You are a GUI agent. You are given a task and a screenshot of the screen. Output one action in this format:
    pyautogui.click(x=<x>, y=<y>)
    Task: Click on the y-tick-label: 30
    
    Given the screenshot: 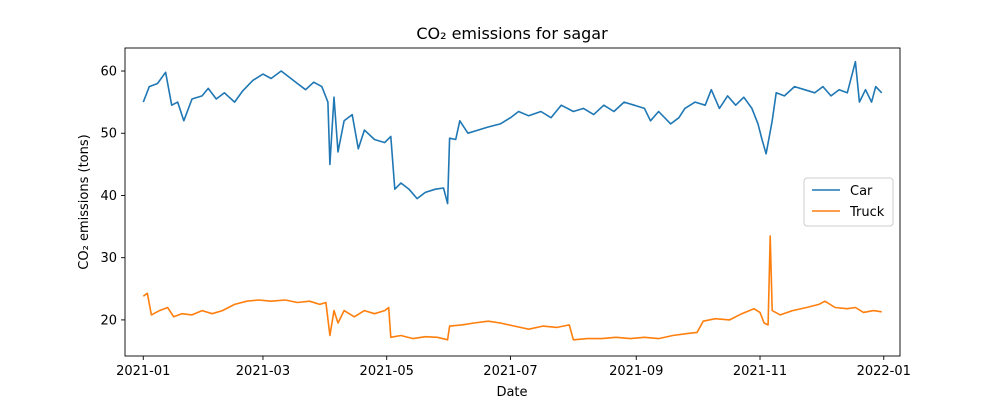 What is the action you would take?
    pyautogui.click(x=108, y=258)
    